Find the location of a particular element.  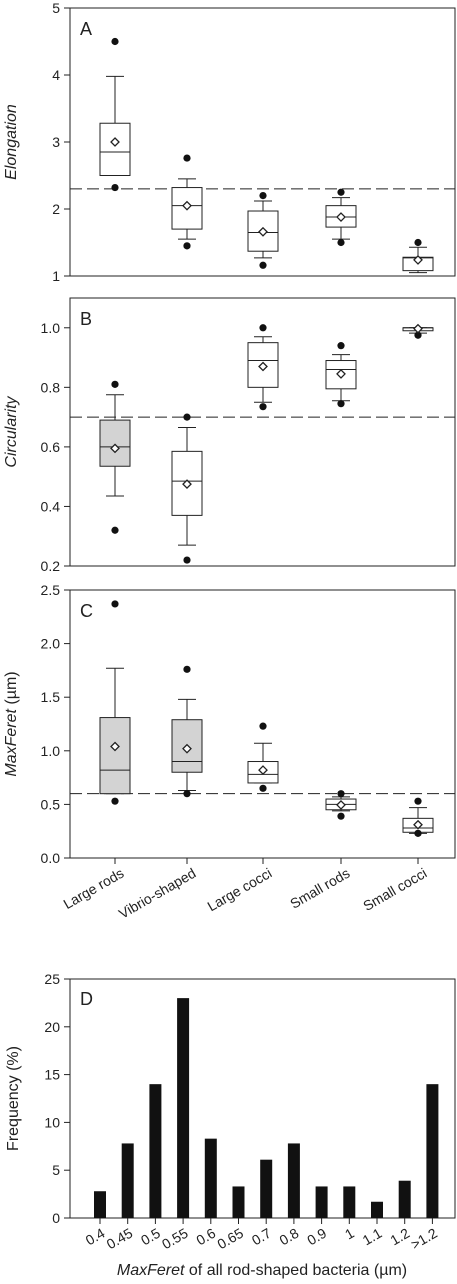

panel-c-x-tick-label: Small cocci is located at coordinates (394, 889).